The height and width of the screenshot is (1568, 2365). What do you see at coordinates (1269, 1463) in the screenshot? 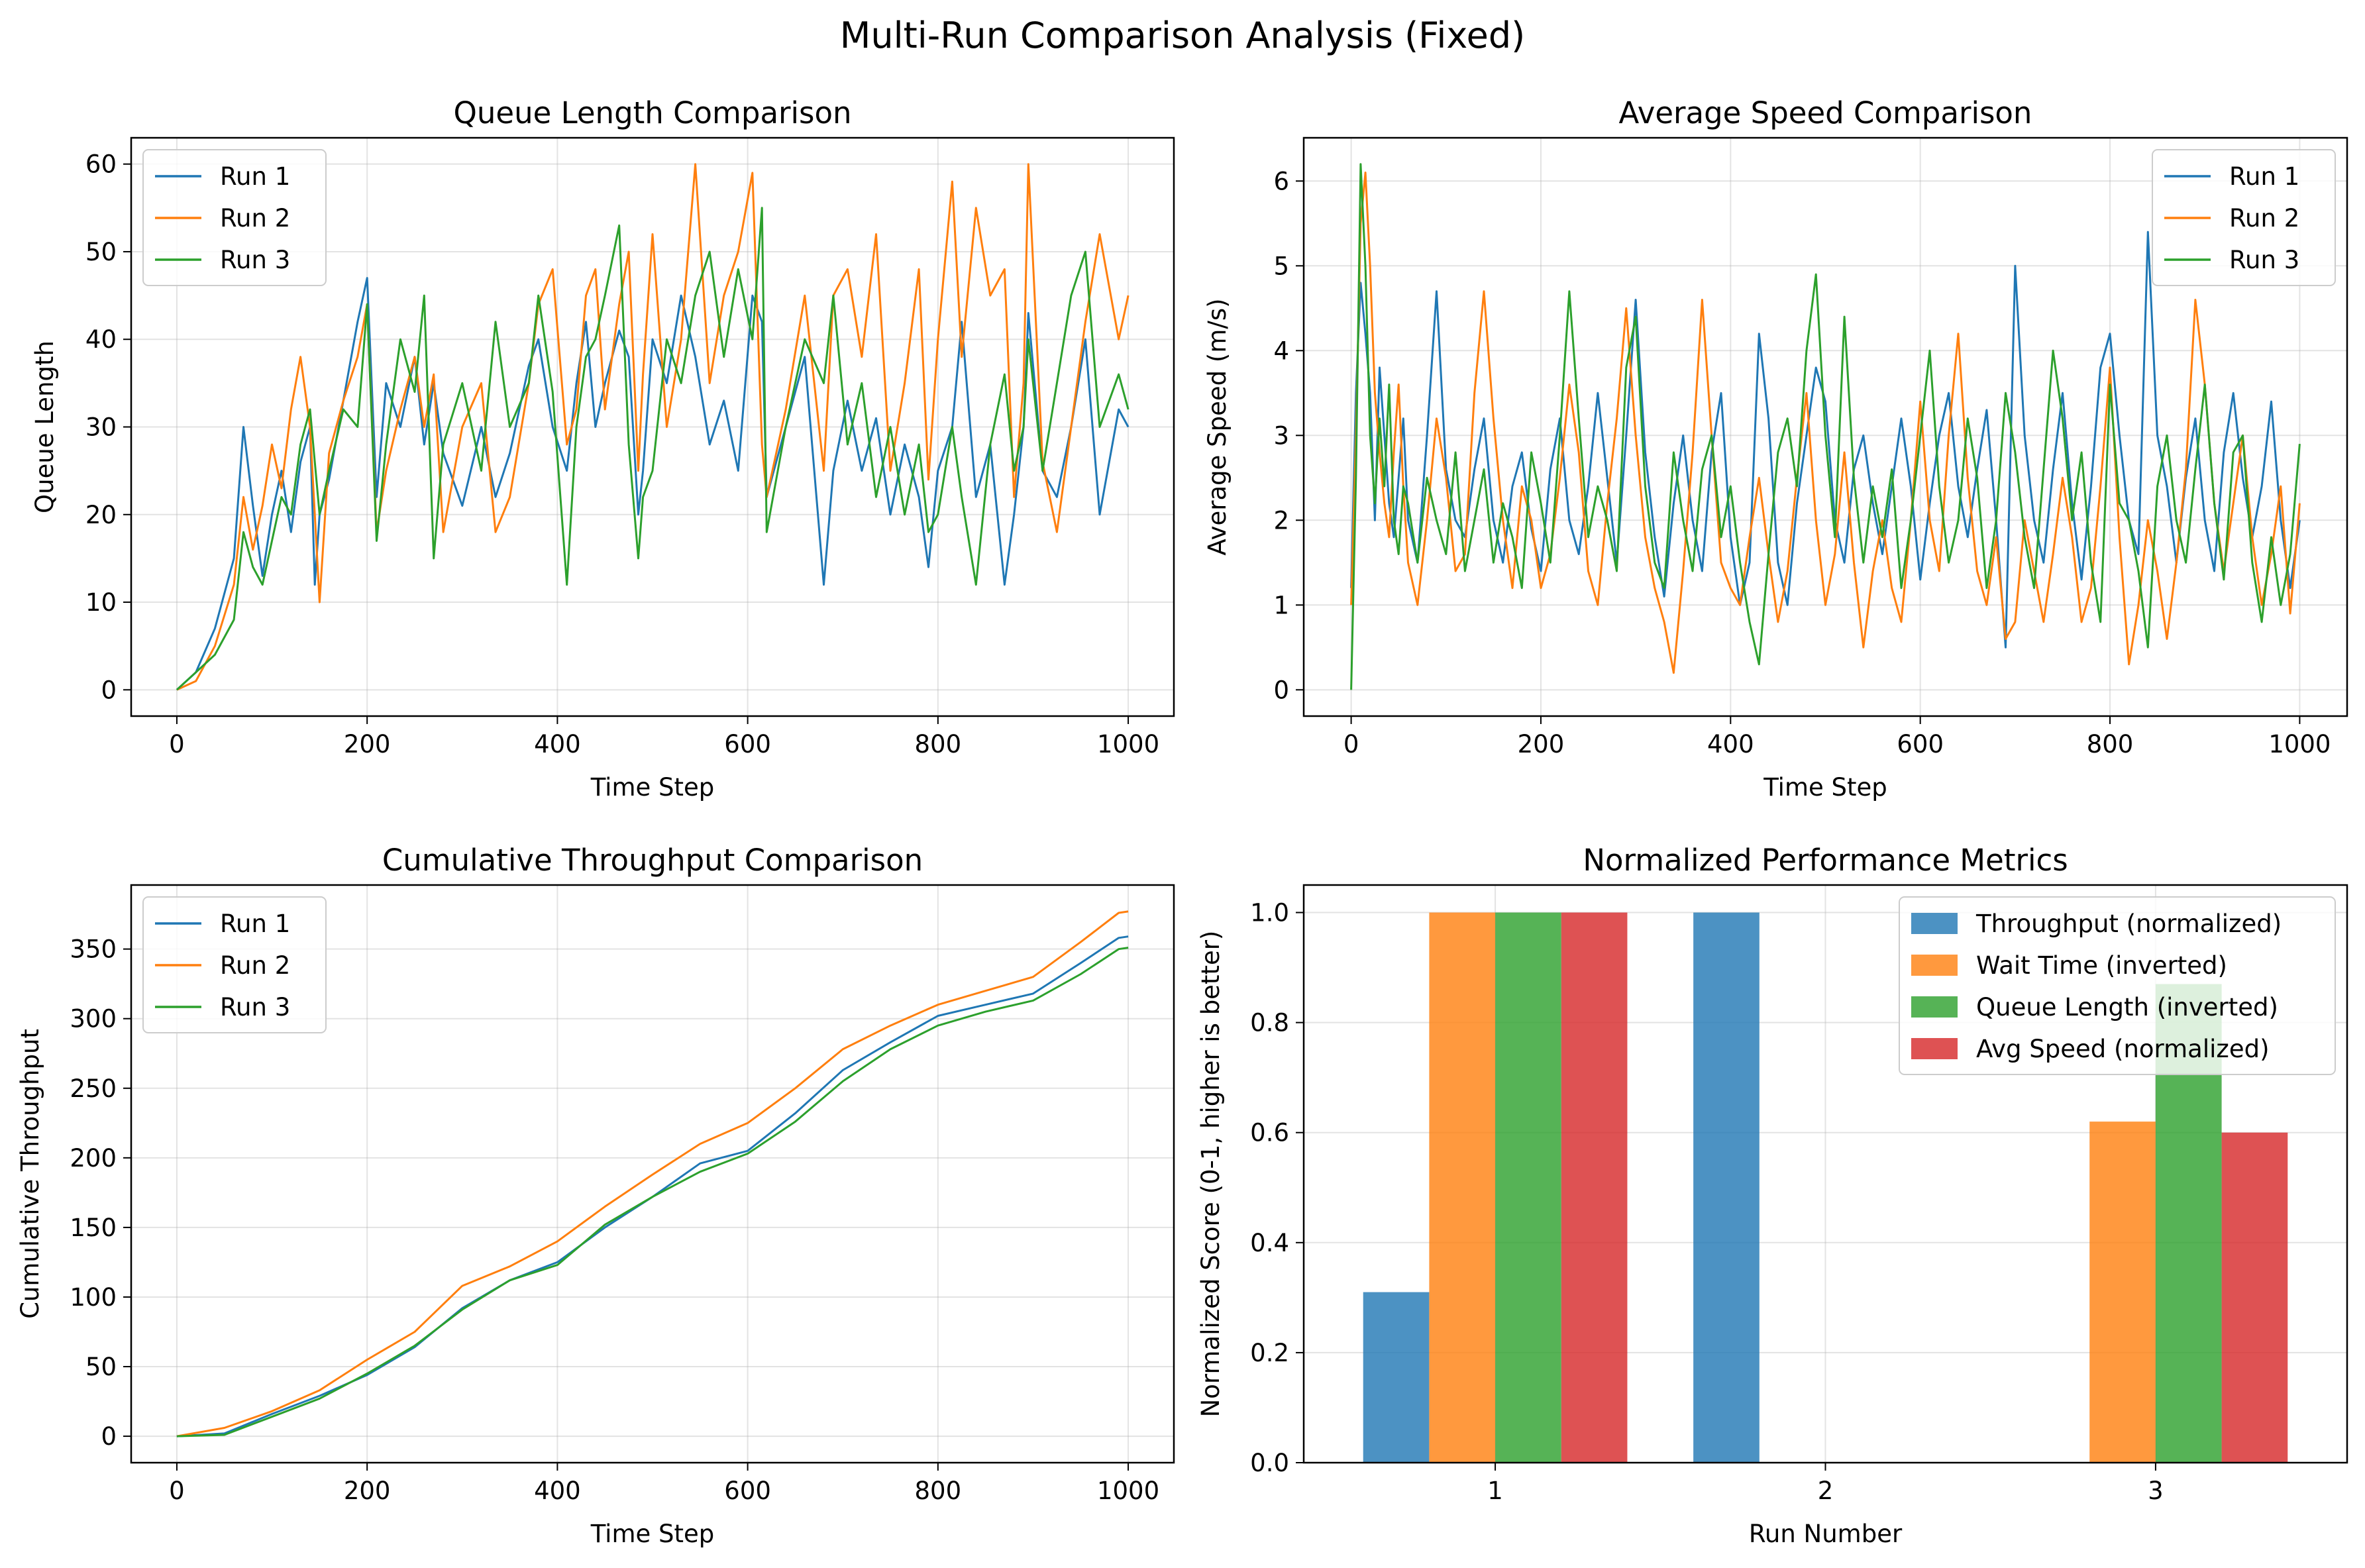
I see `y-tick-label: 0.0` at bounding box center [1269, 1463].